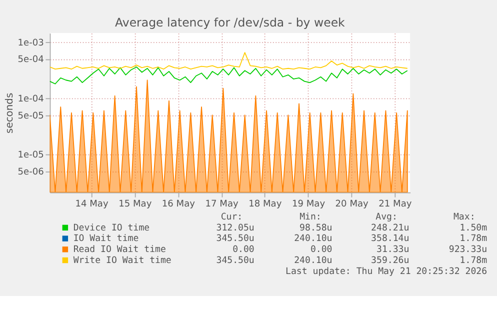  I want to click on y-tick-label: 5e-05, so click(31, 116).